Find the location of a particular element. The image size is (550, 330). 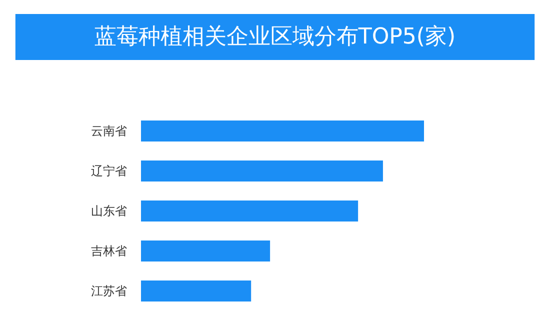

chart-title: 蓝莓种植相关企业区域分布TOP5(家) is located at coordinates (275, 37).